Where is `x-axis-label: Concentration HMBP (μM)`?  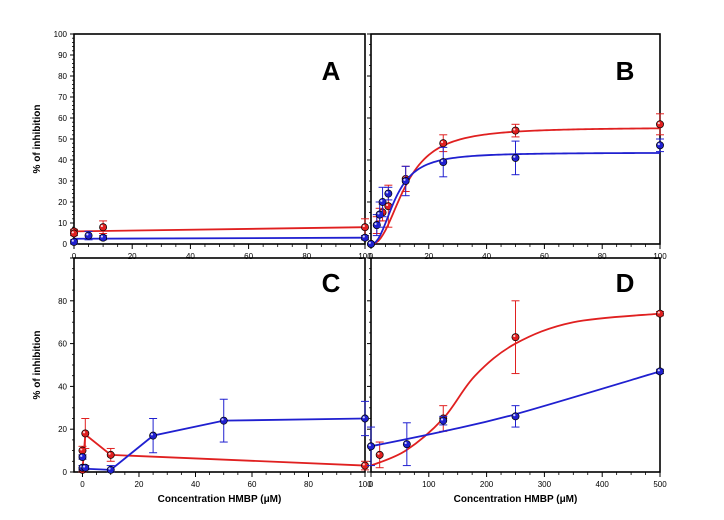
x-axis-label: Concentration HMBP (μM) is located at coordinates (220, 499).